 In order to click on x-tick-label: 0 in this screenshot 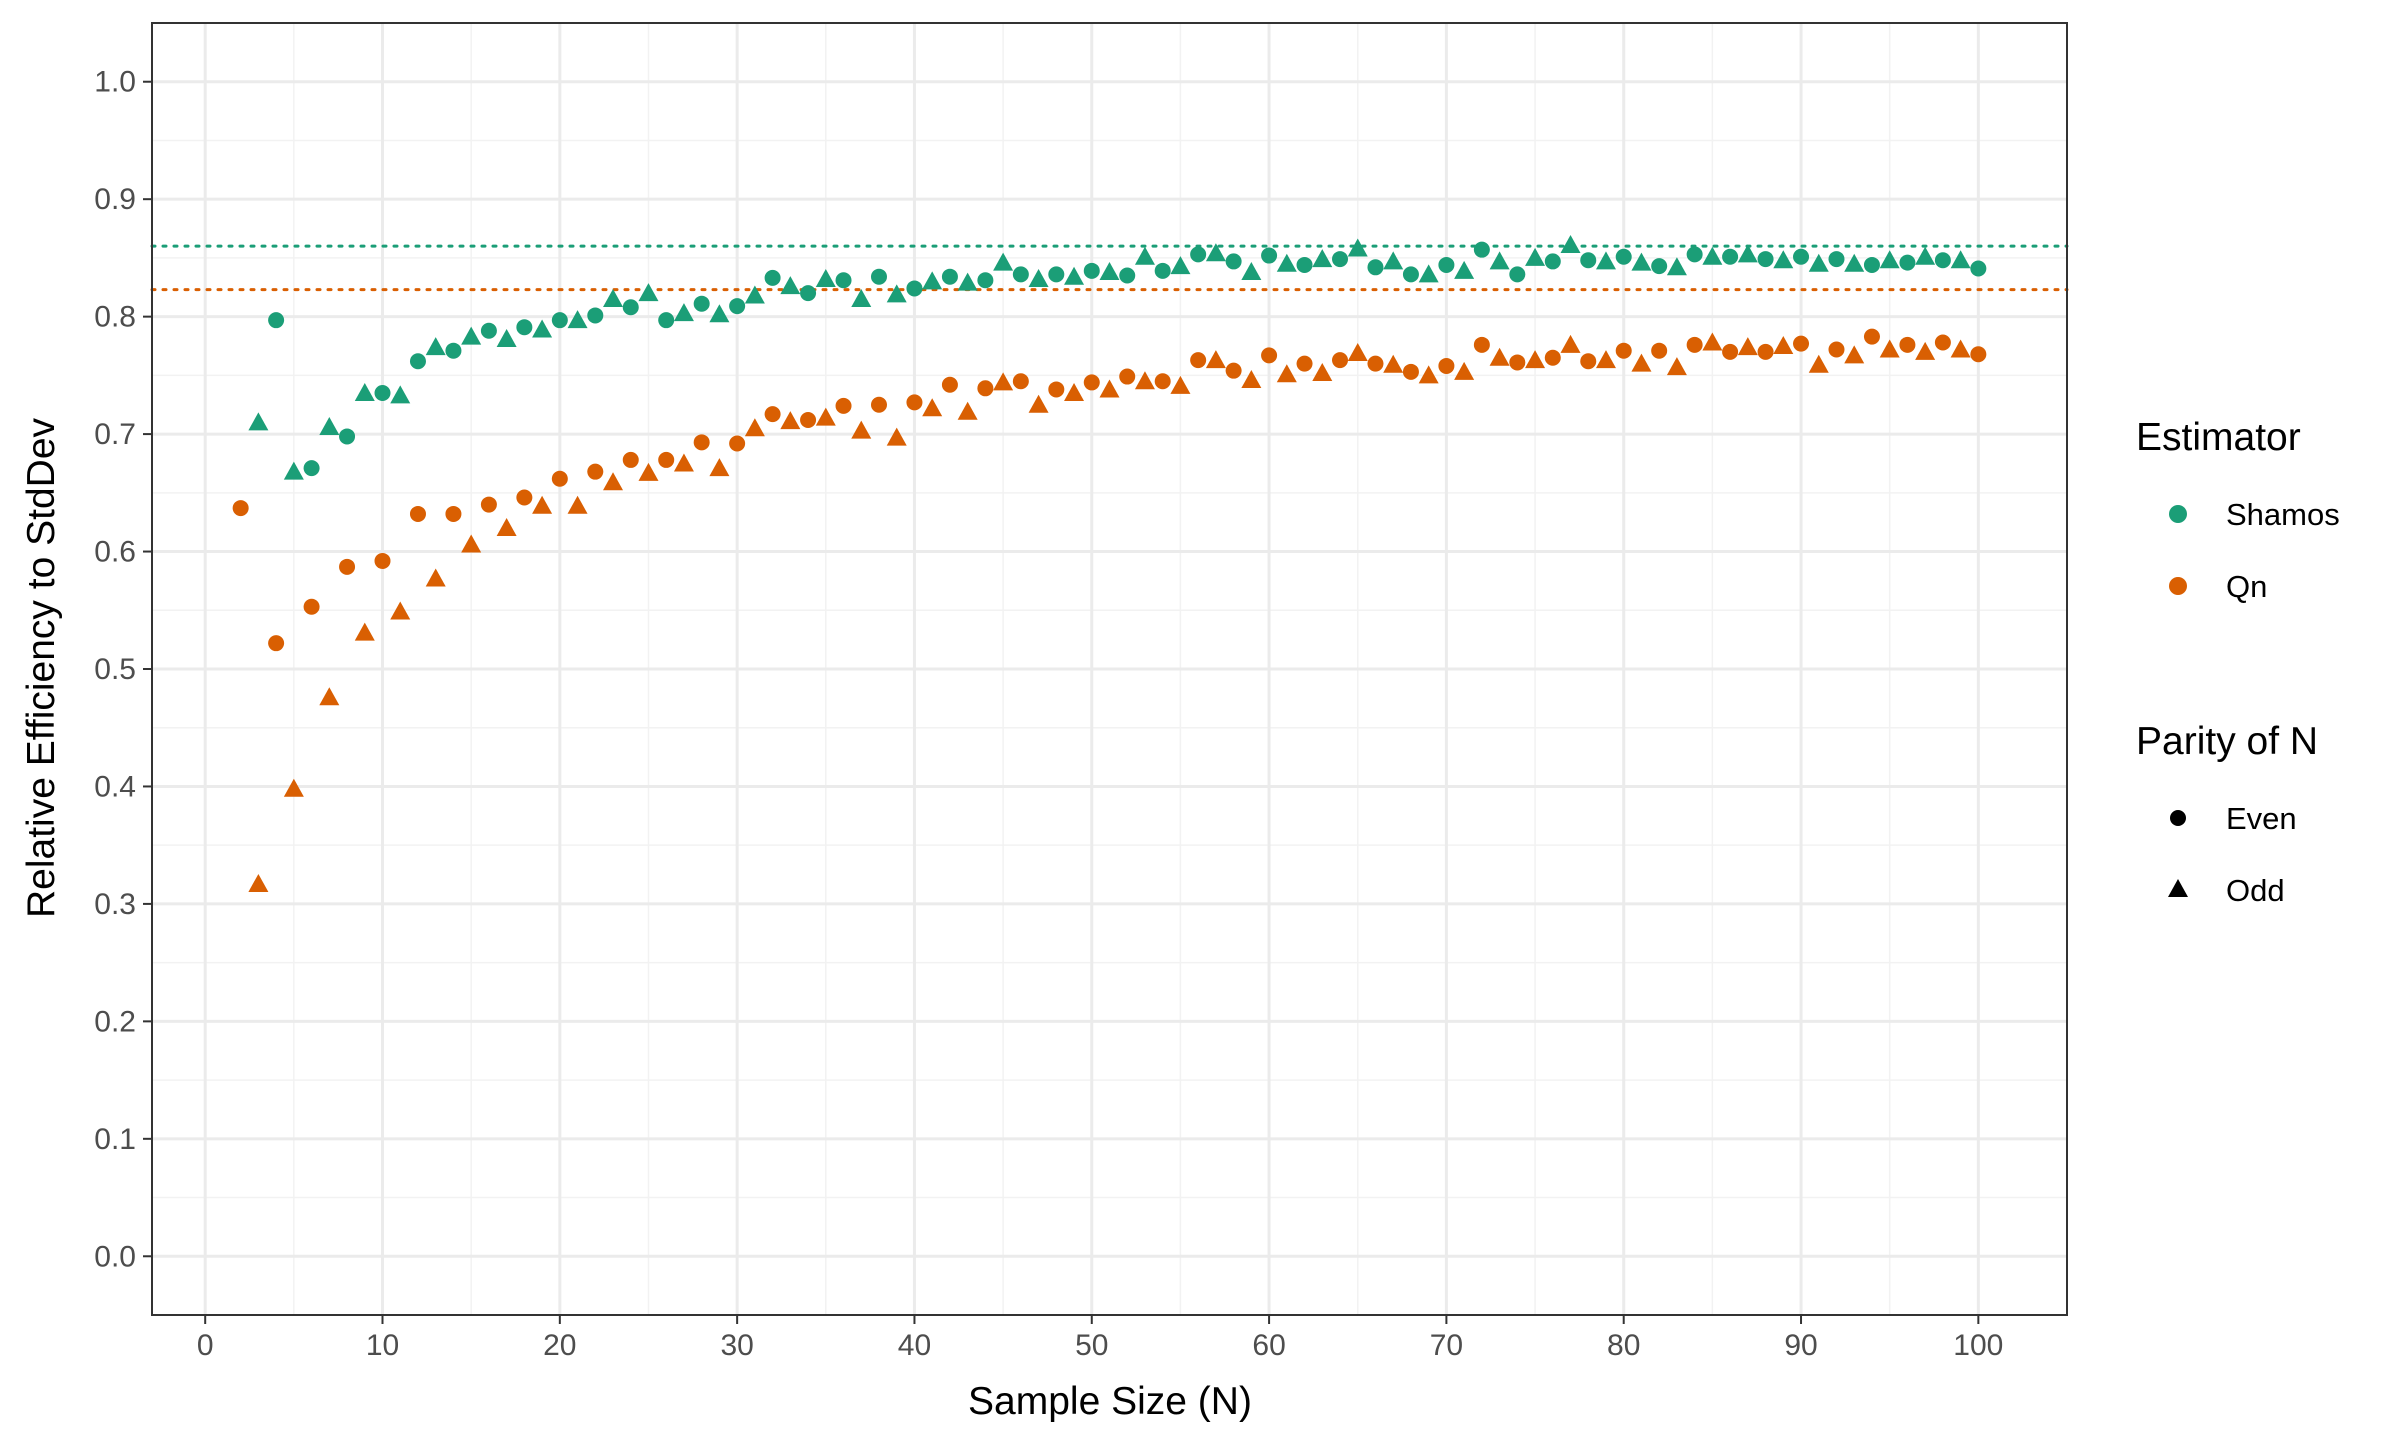, I will do `click(205, 1345)`.